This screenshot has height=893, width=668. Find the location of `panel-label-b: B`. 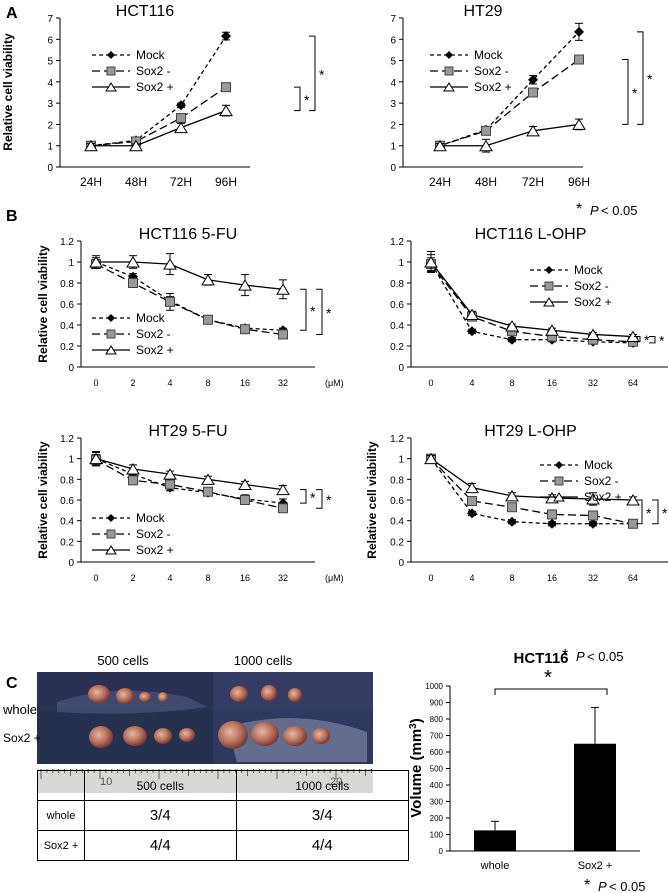

panel-label-b: B is located at coordinates (12, 216).